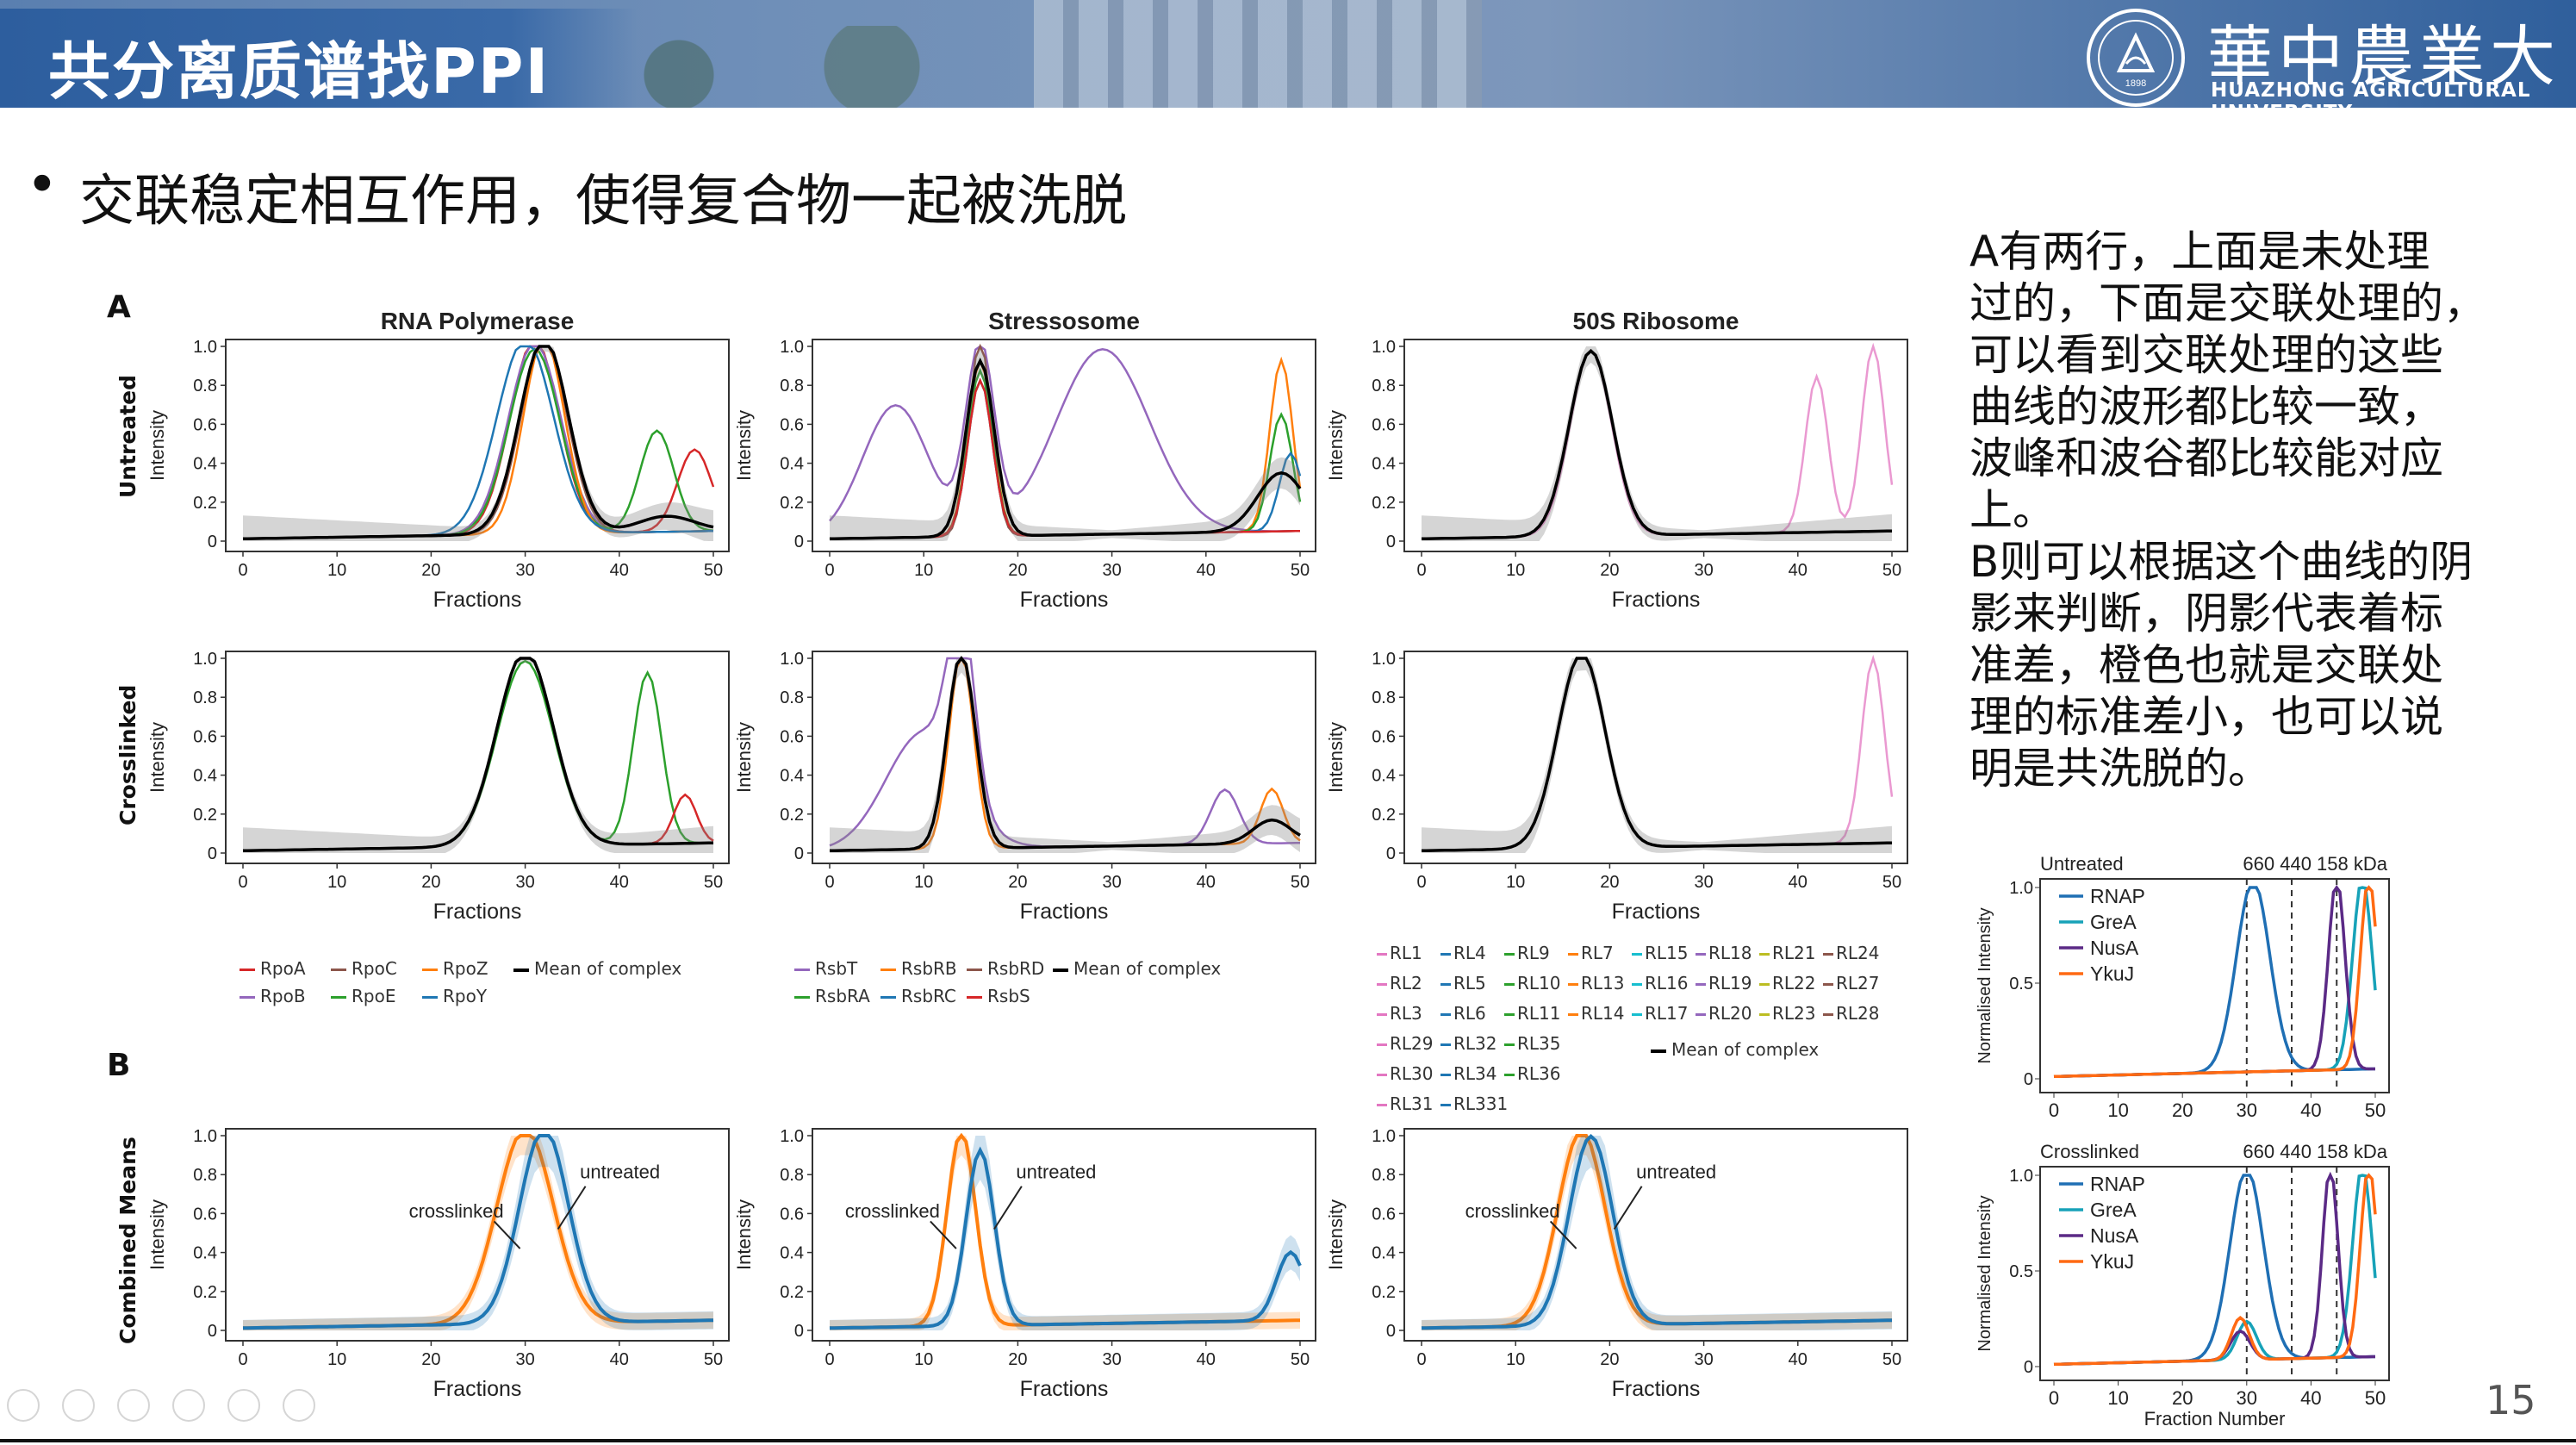 This screenshot has width=2576, height=1445. I want to click on legend-item-rl18: RL18, so click(1724, 953).